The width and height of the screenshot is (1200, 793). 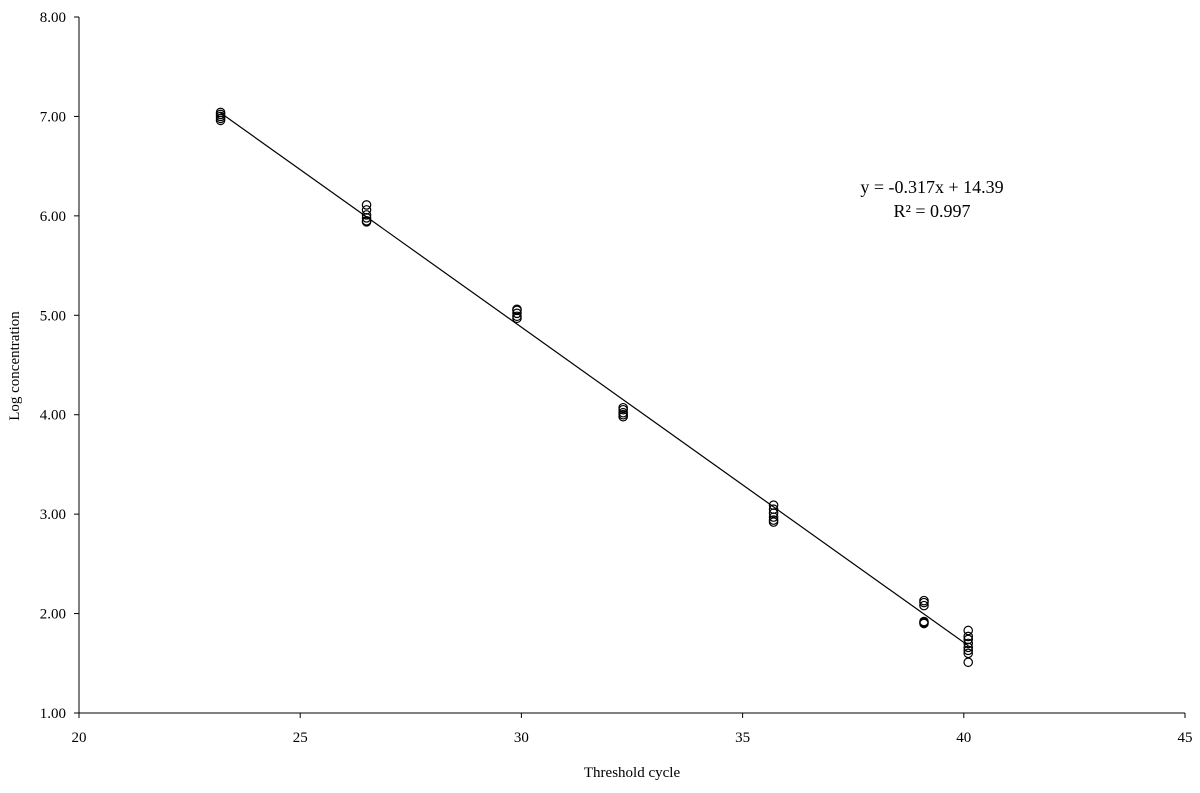 I want to click on x-tick-label: 25, so click(x=300, y=738).